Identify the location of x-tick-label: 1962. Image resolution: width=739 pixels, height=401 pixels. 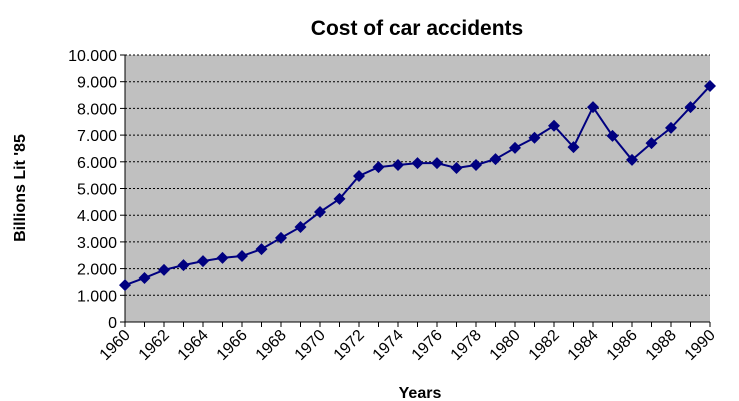
(154, 345).